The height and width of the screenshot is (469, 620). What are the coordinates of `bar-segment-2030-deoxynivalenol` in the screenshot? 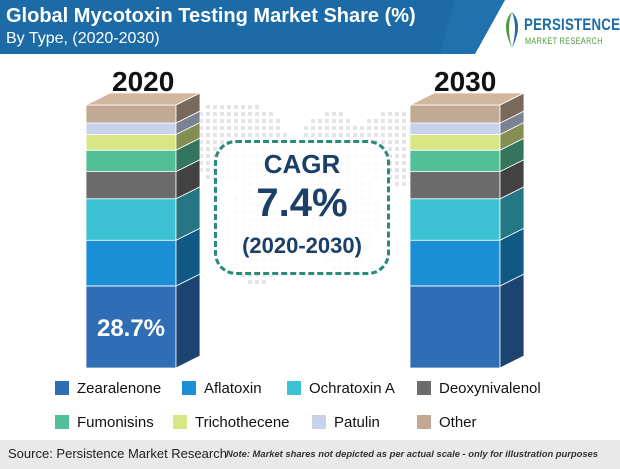 It's located at (455, 185).